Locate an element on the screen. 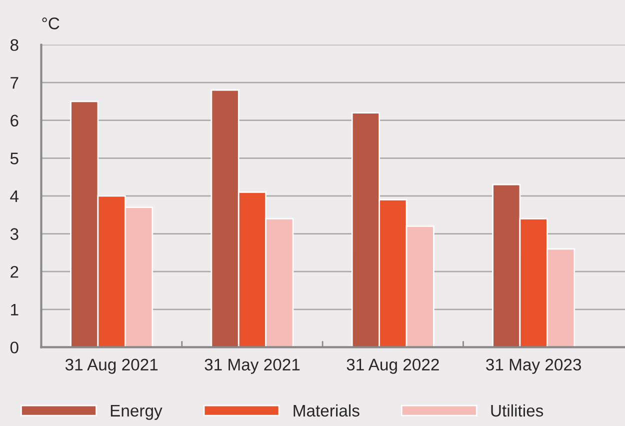  legend-label: Utilities is located at coordinates (517, 410).